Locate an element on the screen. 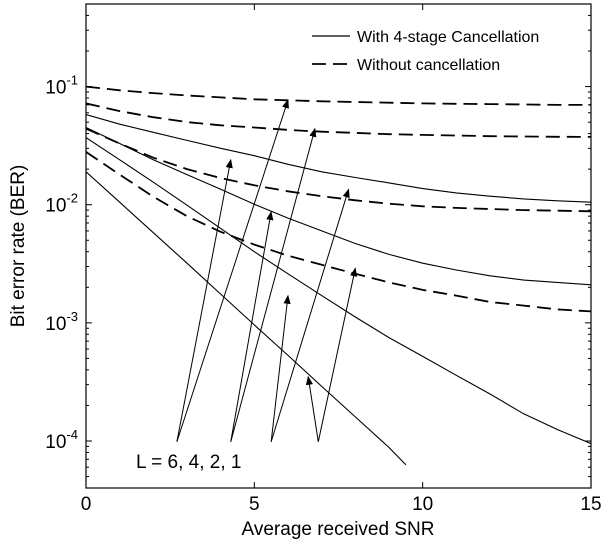 The height and width of the screenshot is (546, 605). legend-label-solid: With 4-stage Cancellation is located at coordinates (448, 37).